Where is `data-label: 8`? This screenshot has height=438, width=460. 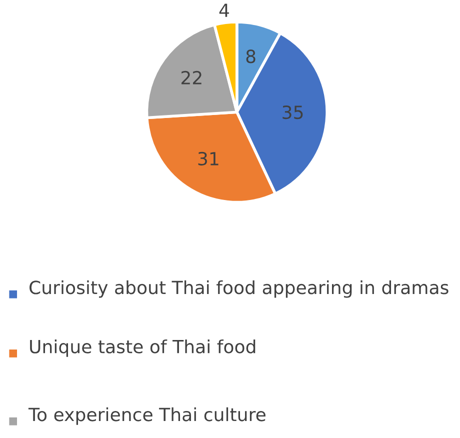 data-label: 8 is located at coordinates (251, 57).